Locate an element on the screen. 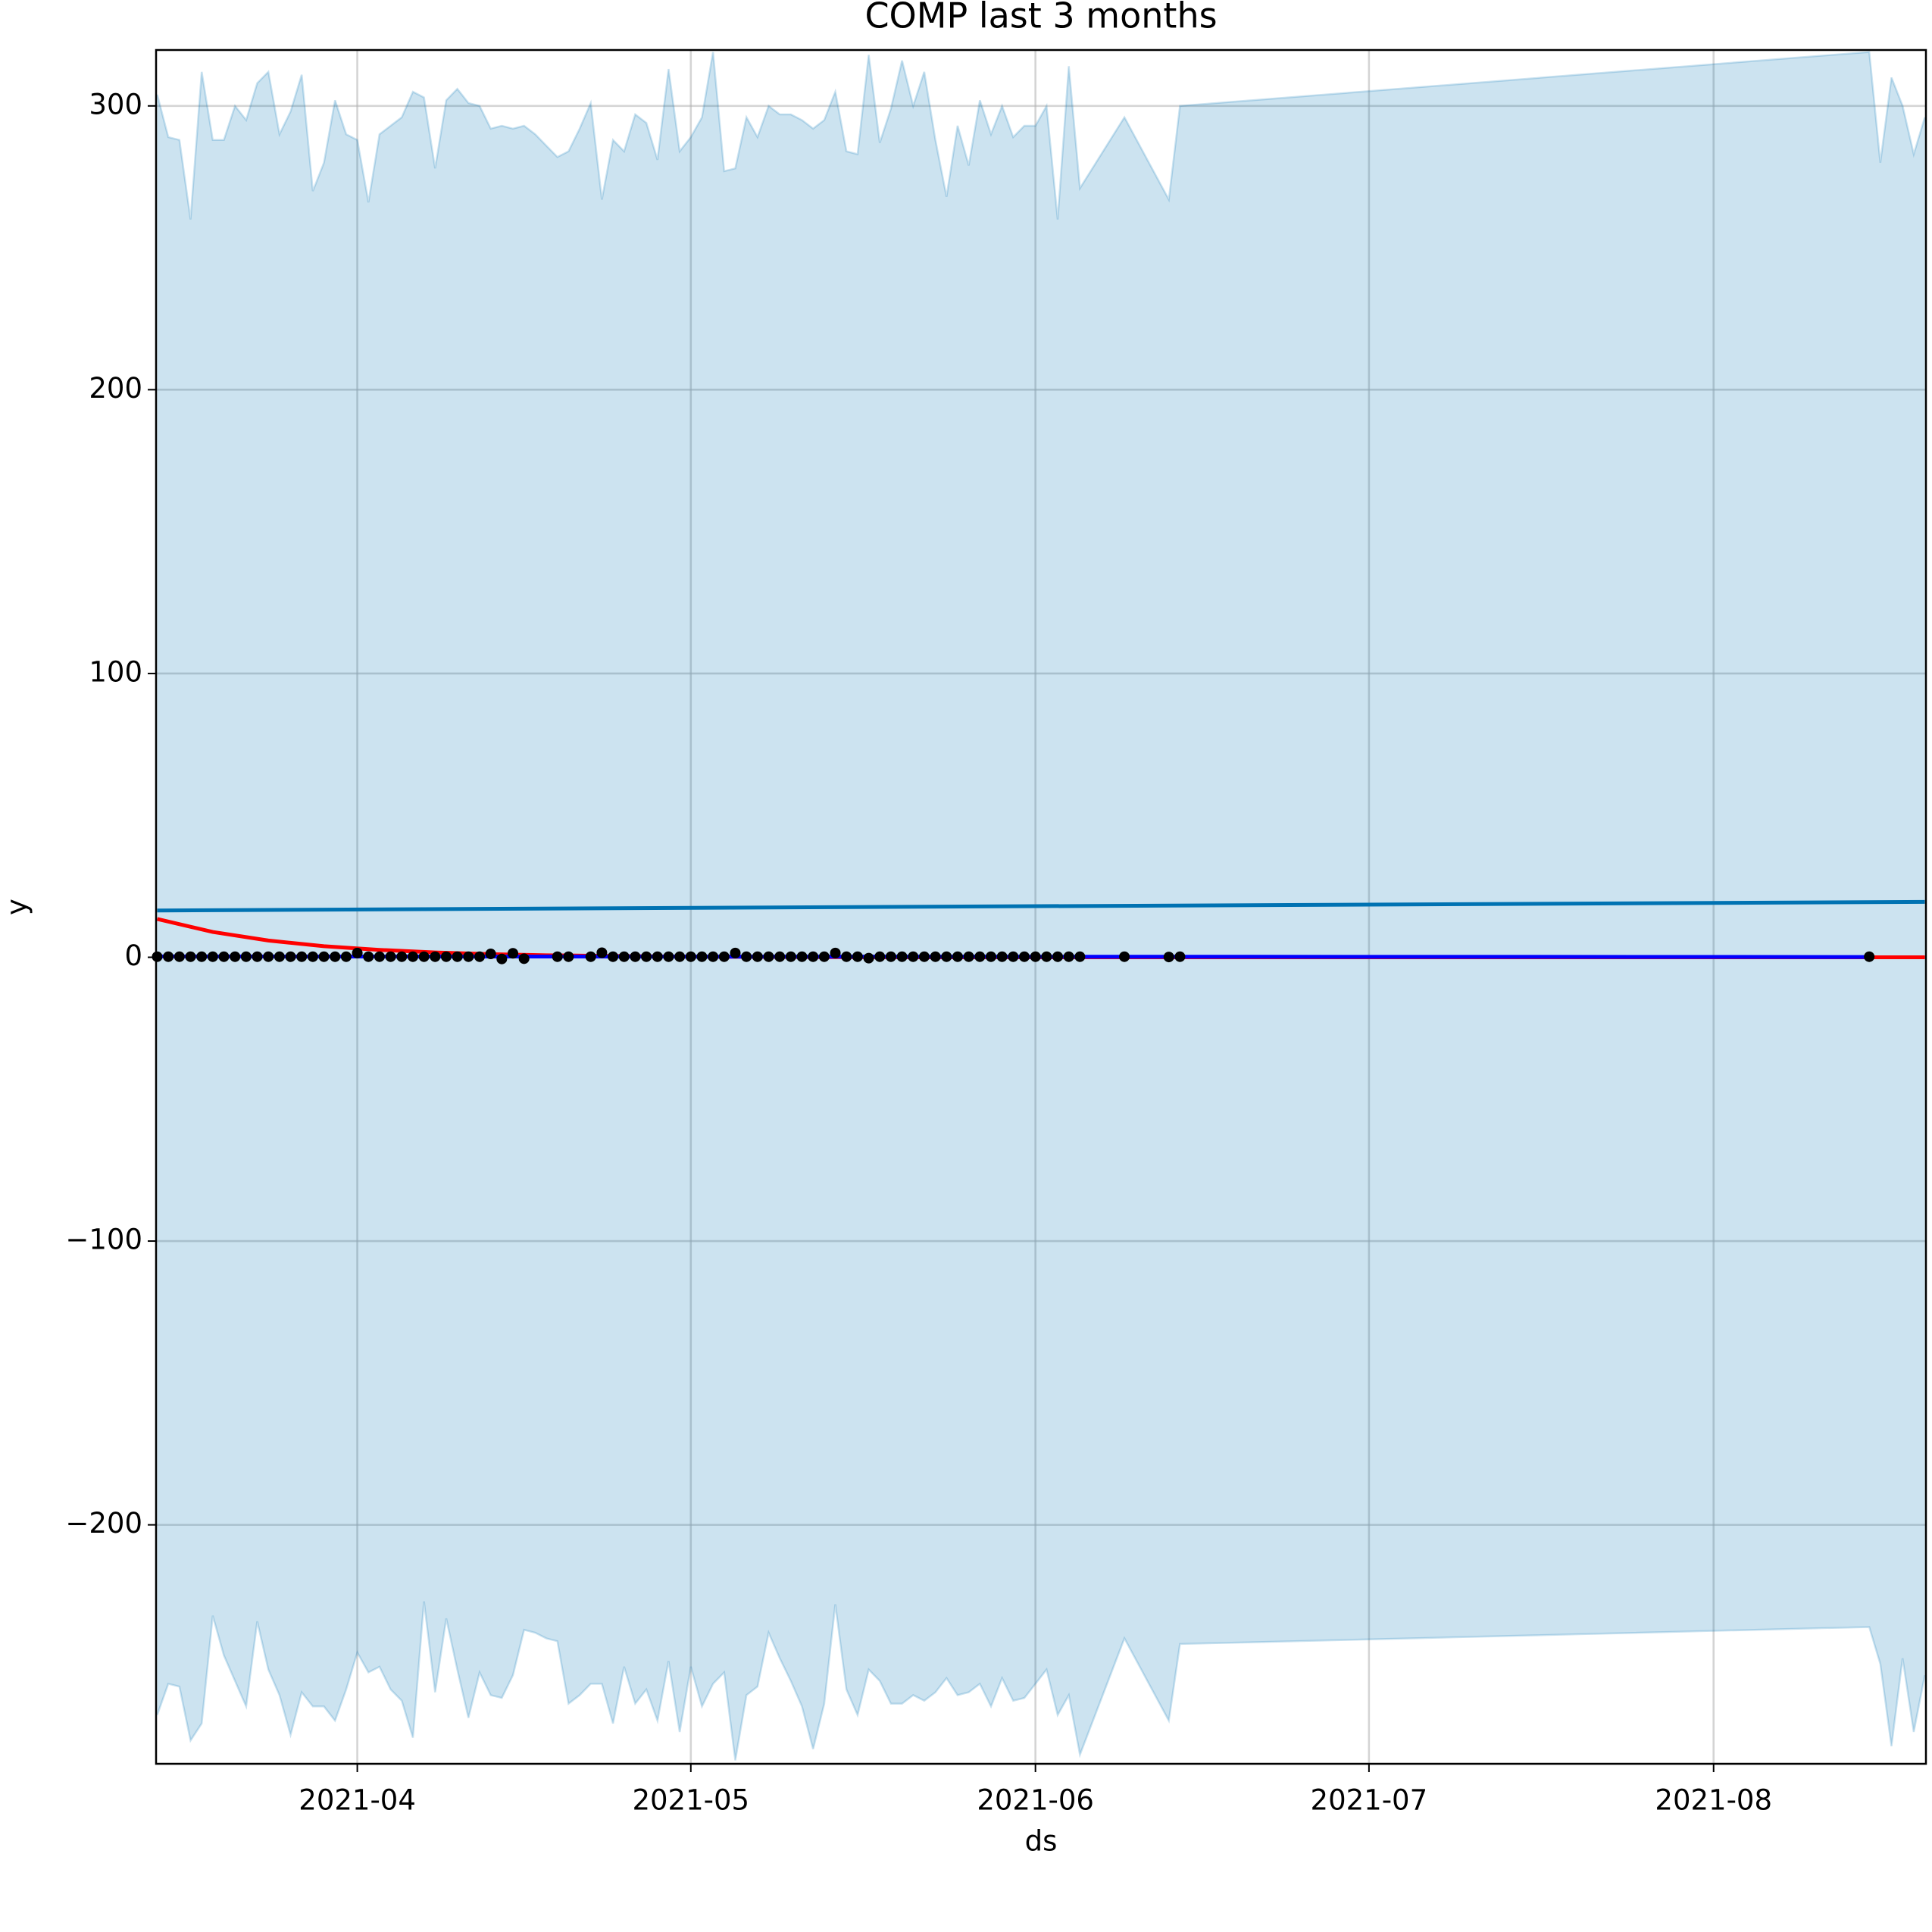 This screenshot has height=1932, width=1932. x-tick-label: 2021-04 is located at coordinates (357, 1801).